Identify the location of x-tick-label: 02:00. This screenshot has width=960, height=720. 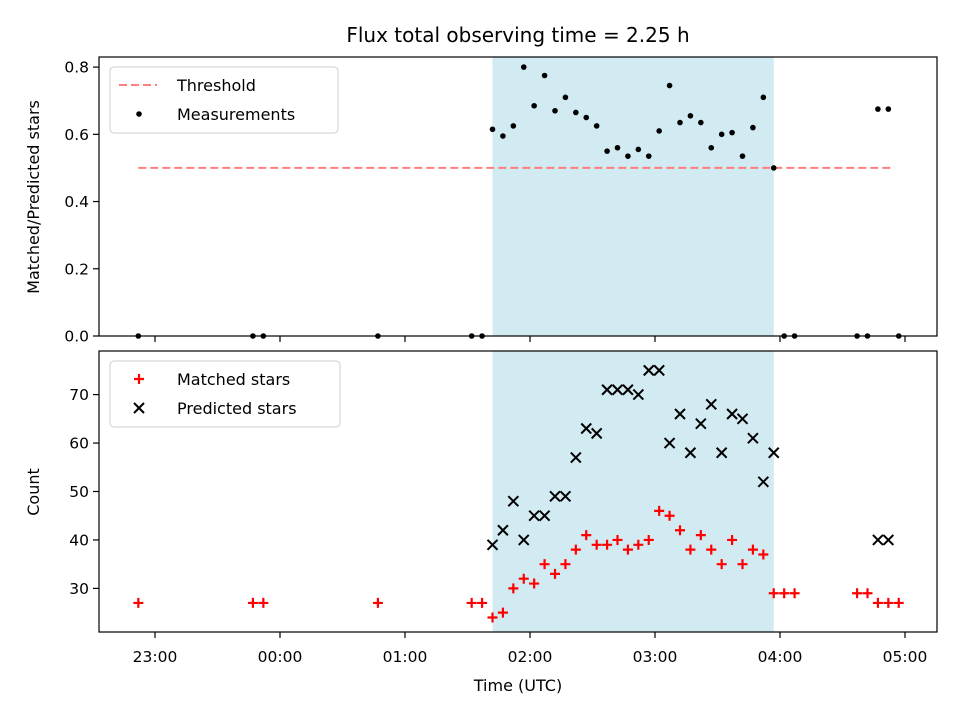
(530, 657).